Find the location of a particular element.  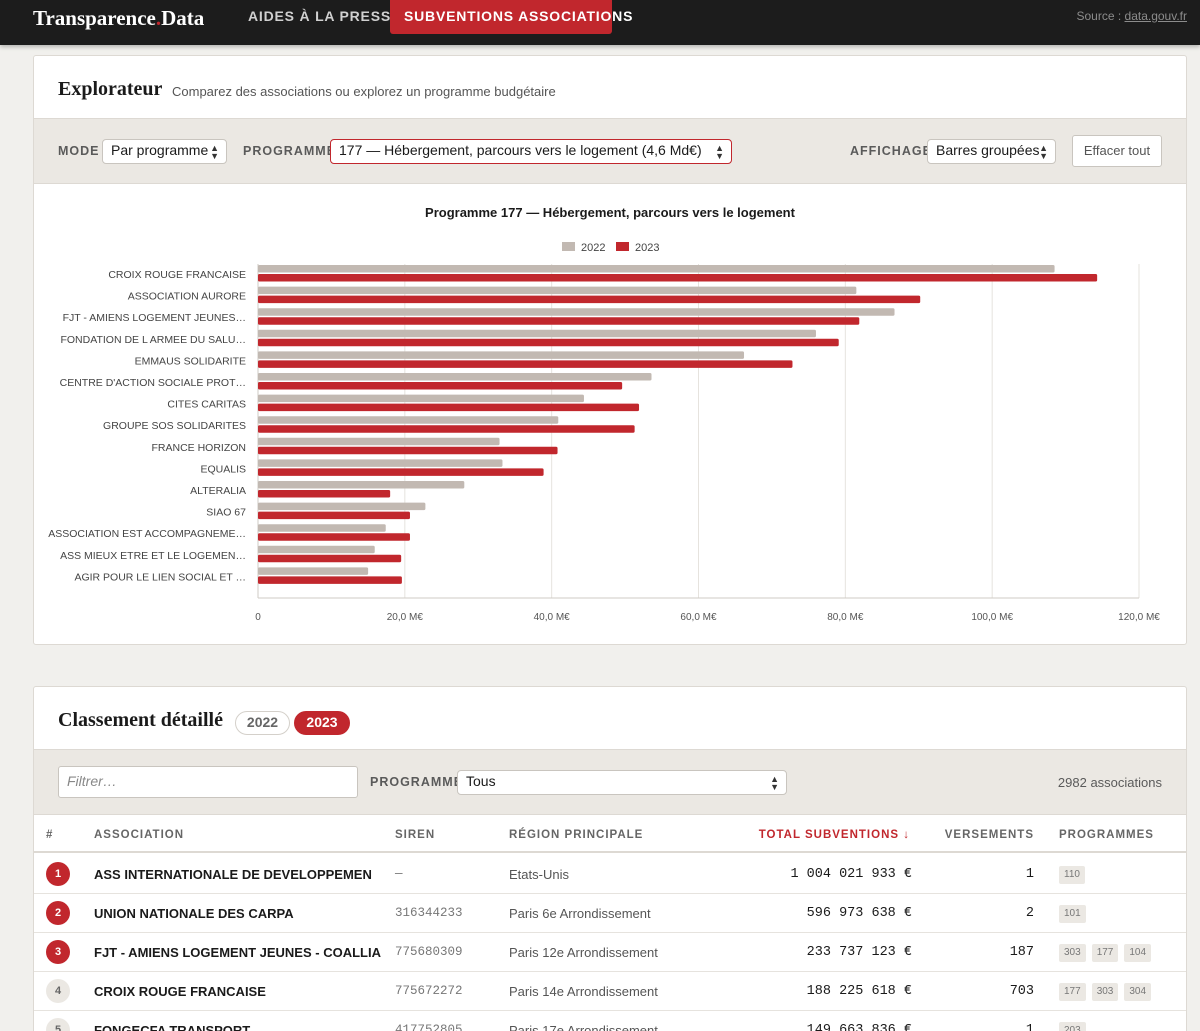

x-tick-label: 20,0 M€ is located at coordinates (405, 617).